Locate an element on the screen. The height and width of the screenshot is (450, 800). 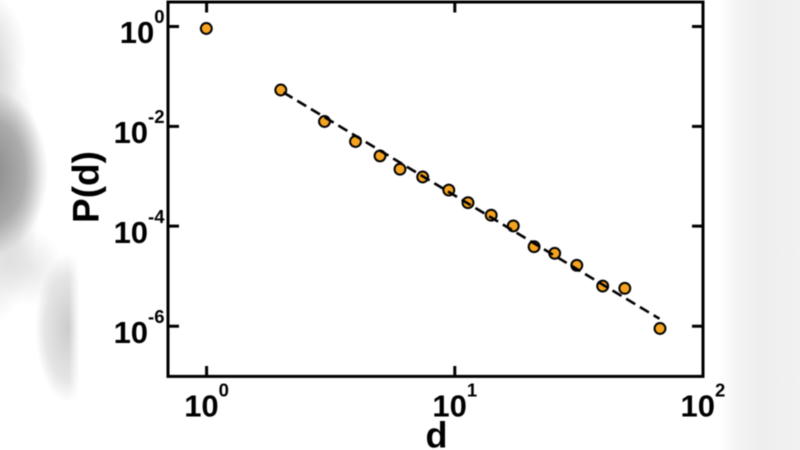
svg-text: 10² is located at coordinates (703, 402).